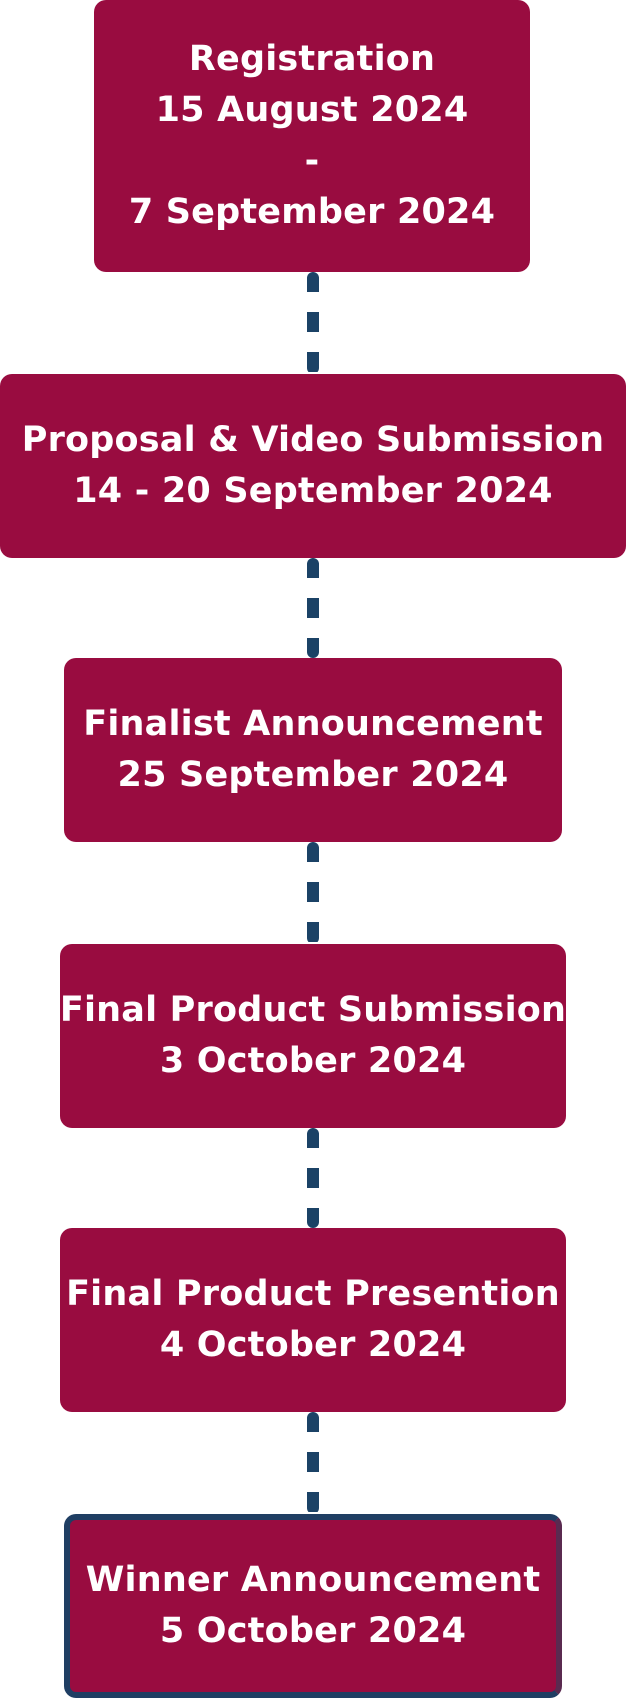 The height and width of the screenshot is (1698, 626). I want to click on step-title: Proposal & Video Submission, so click(313, 440).